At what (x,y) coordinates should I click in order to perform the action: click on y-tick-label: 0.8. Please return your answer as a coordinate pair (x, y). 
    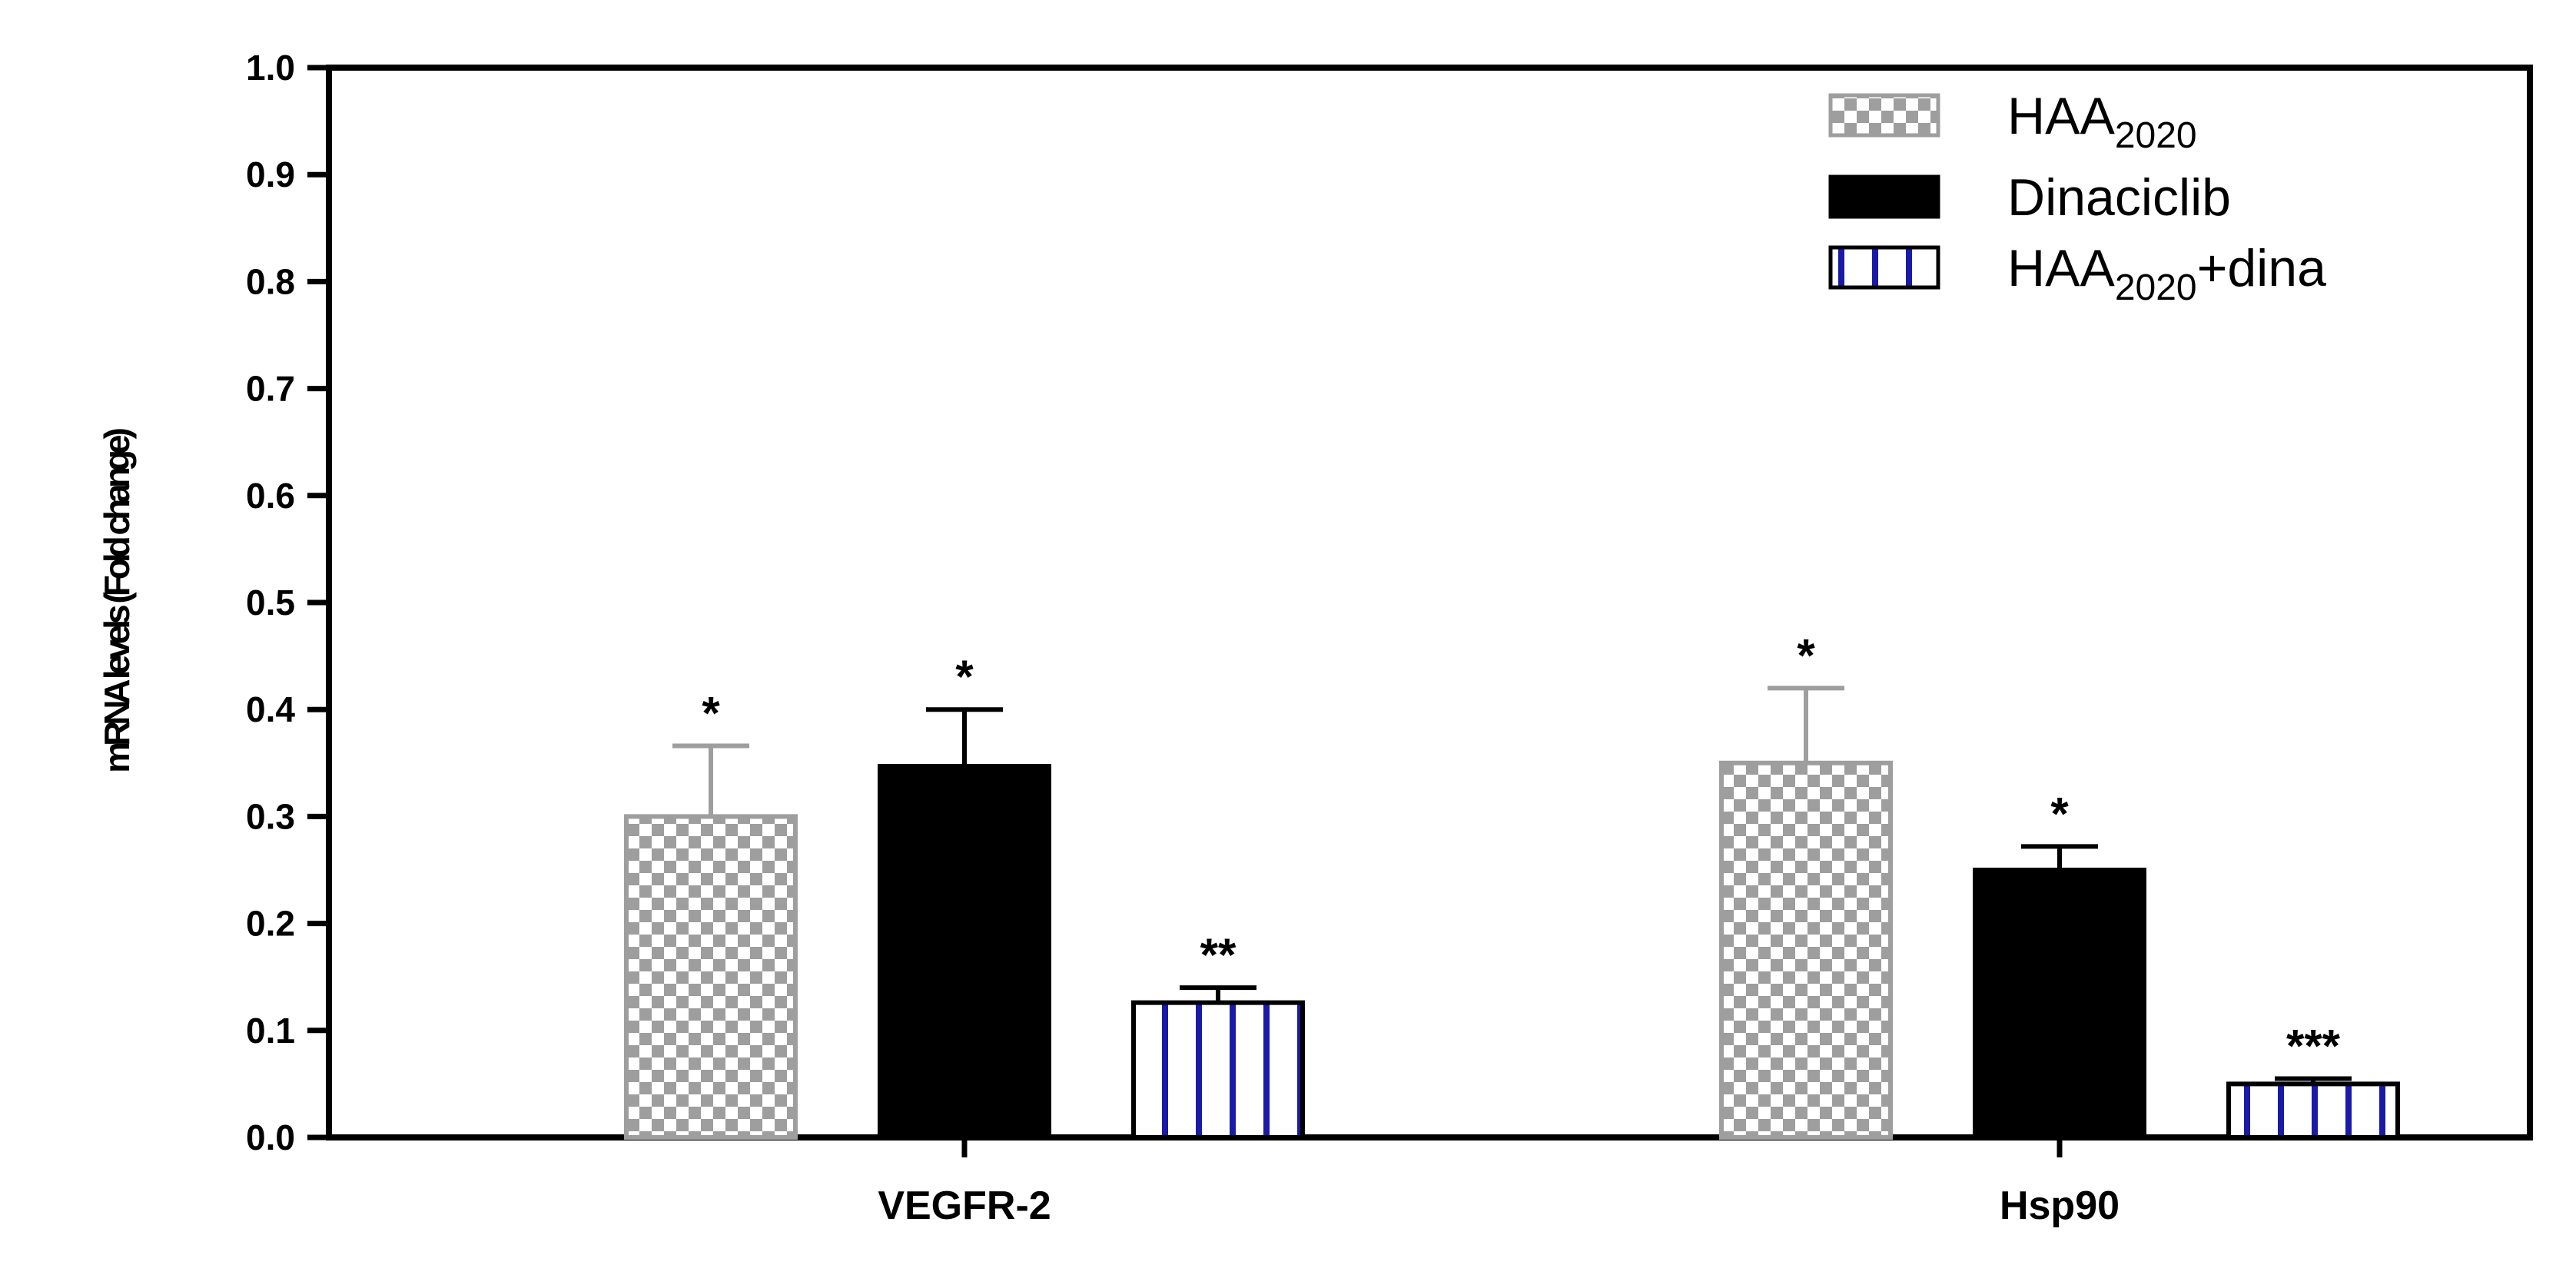
    Looking at the image, I should click on (270, 281).